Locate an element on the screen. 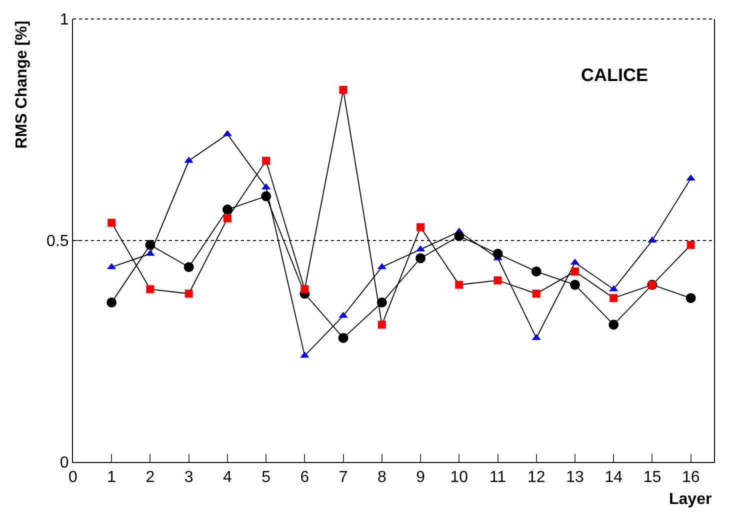 This screenshot has height=512, width=739. x-tick-label: 15 is located at coordinates (652, 477).